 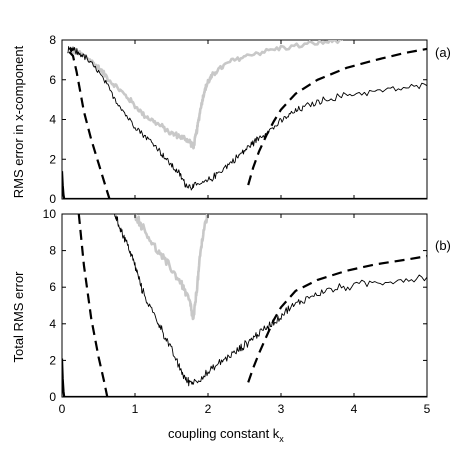 I want to click on x-axis-label: coupling constant kx, so click(x=226, y=435).